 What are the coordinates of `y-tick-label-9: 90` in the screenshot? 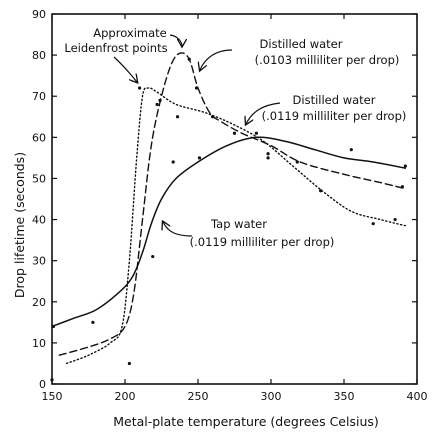 It's located at (39, 14).